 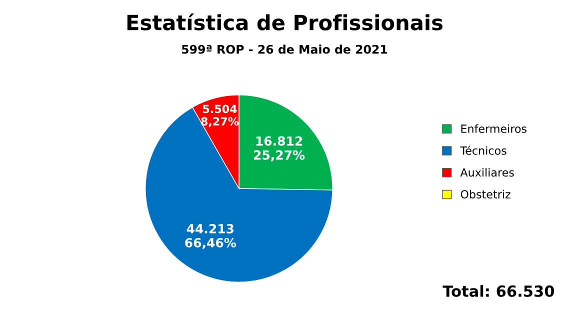 I want to click on text: Total: 66.530, so click(x=498, y=291).